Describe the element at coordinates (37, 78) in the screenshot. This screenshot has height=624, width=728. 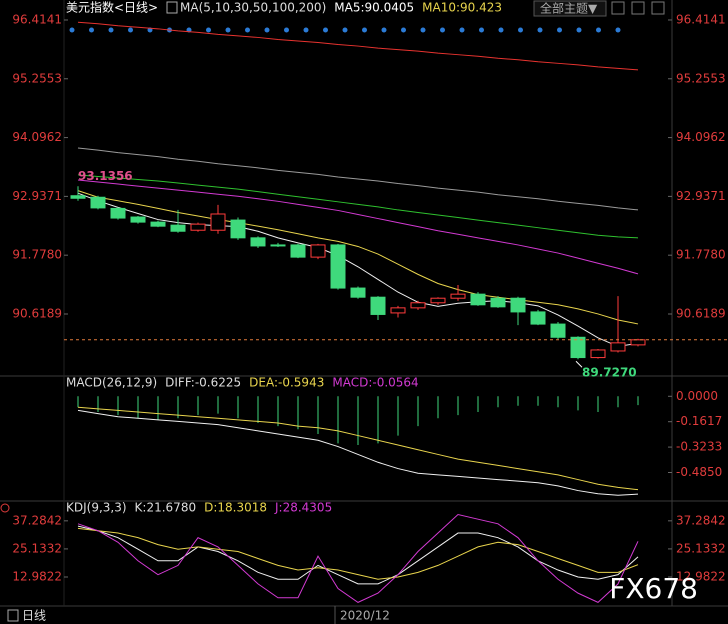
I see `y-tick-label: 95.2553` at that location.